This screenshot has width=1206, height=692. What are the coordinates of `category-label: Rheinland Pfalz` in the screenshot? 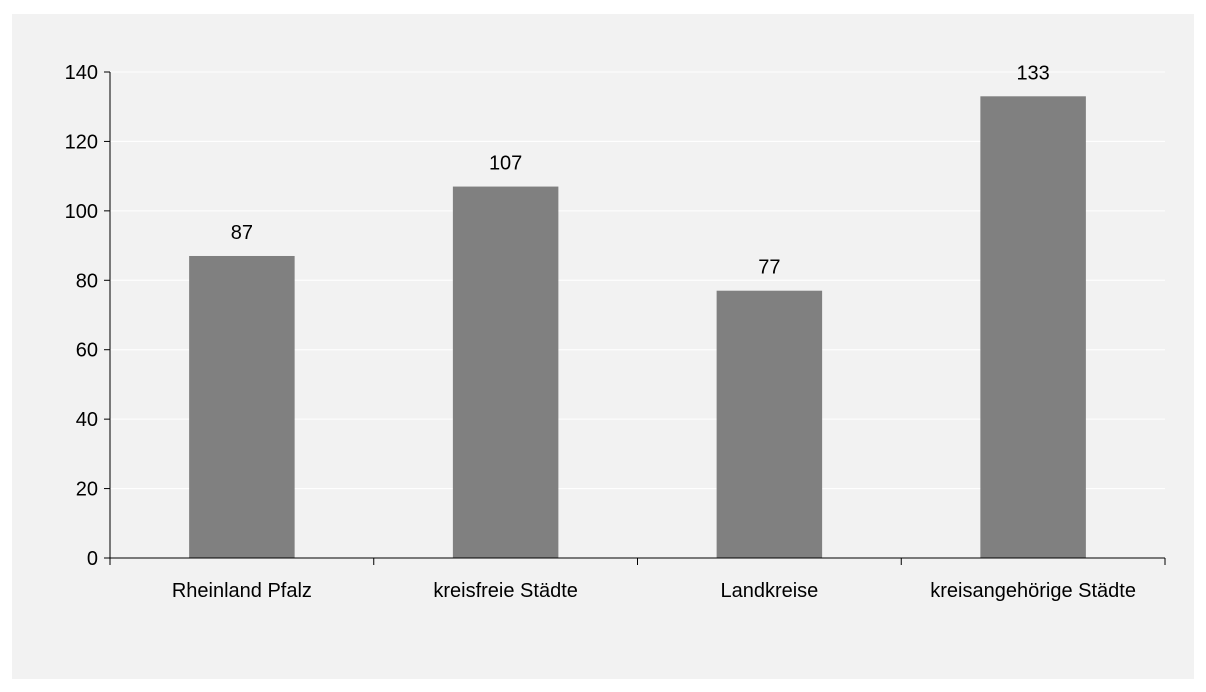 It's located at (242, 591).